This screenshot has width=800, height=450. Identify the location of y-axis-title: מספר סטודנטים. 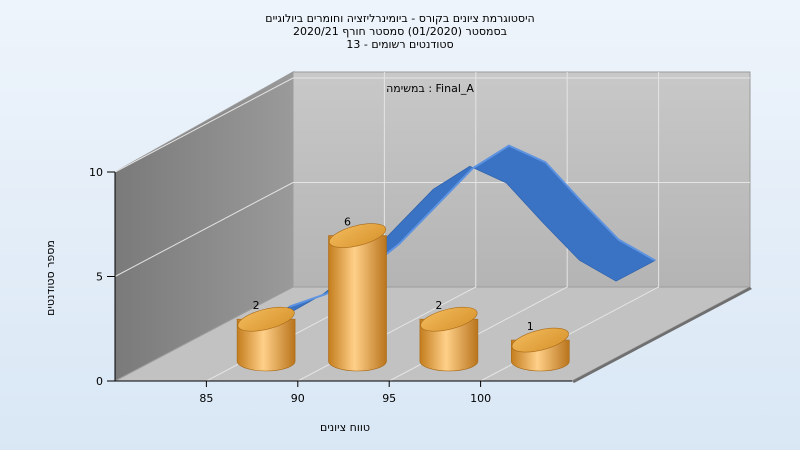
(50, 278).